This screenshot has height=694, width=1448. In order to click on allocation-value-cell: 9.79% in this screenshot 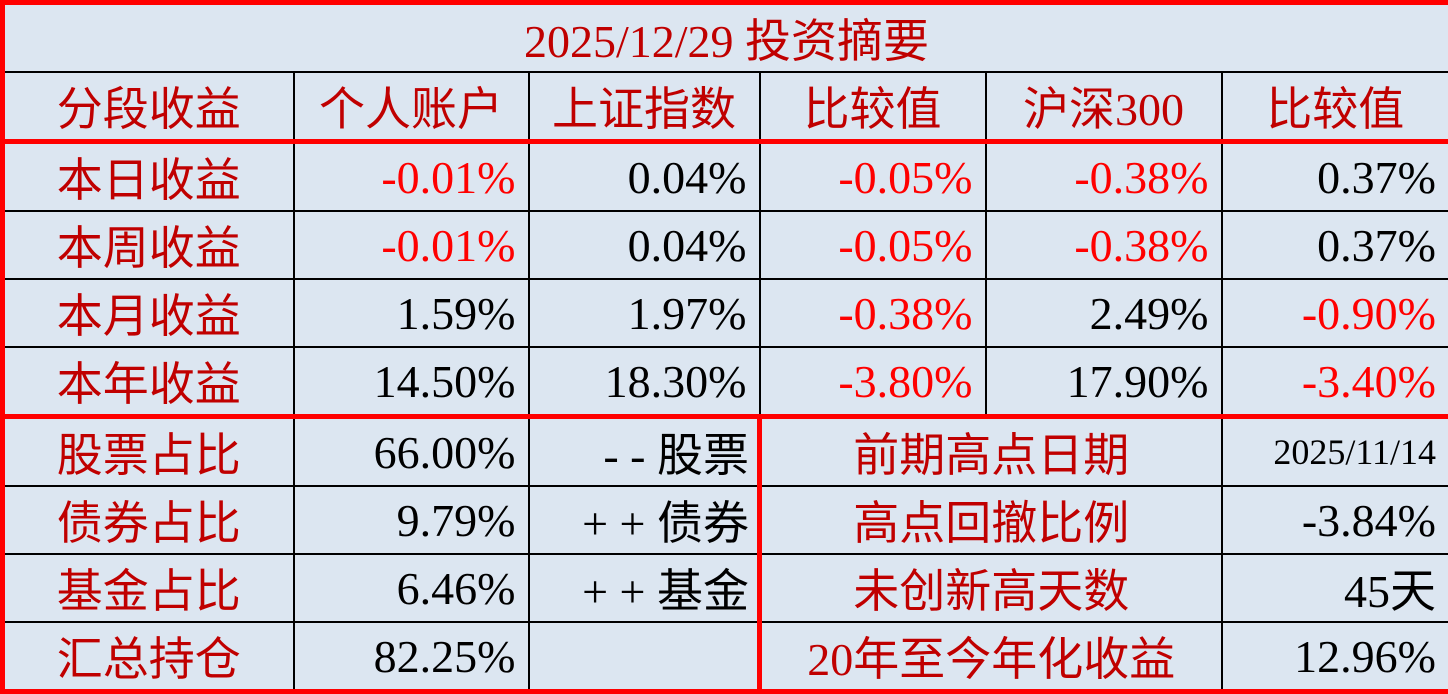, I will do `click(411, 520)`.